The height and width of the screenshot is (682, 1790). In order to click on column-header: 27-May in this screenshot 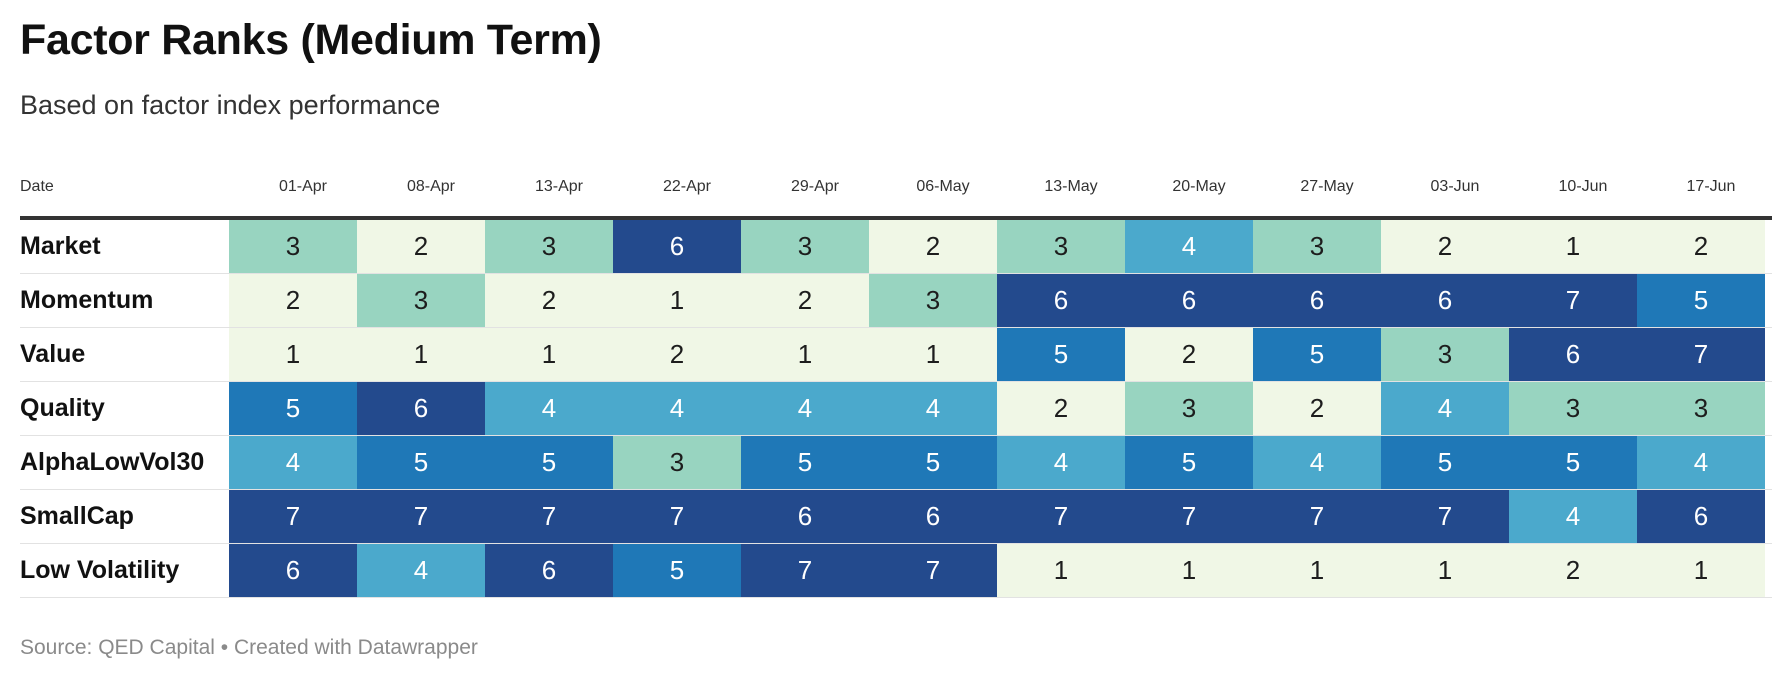, I will do `click(1327, 186)`.